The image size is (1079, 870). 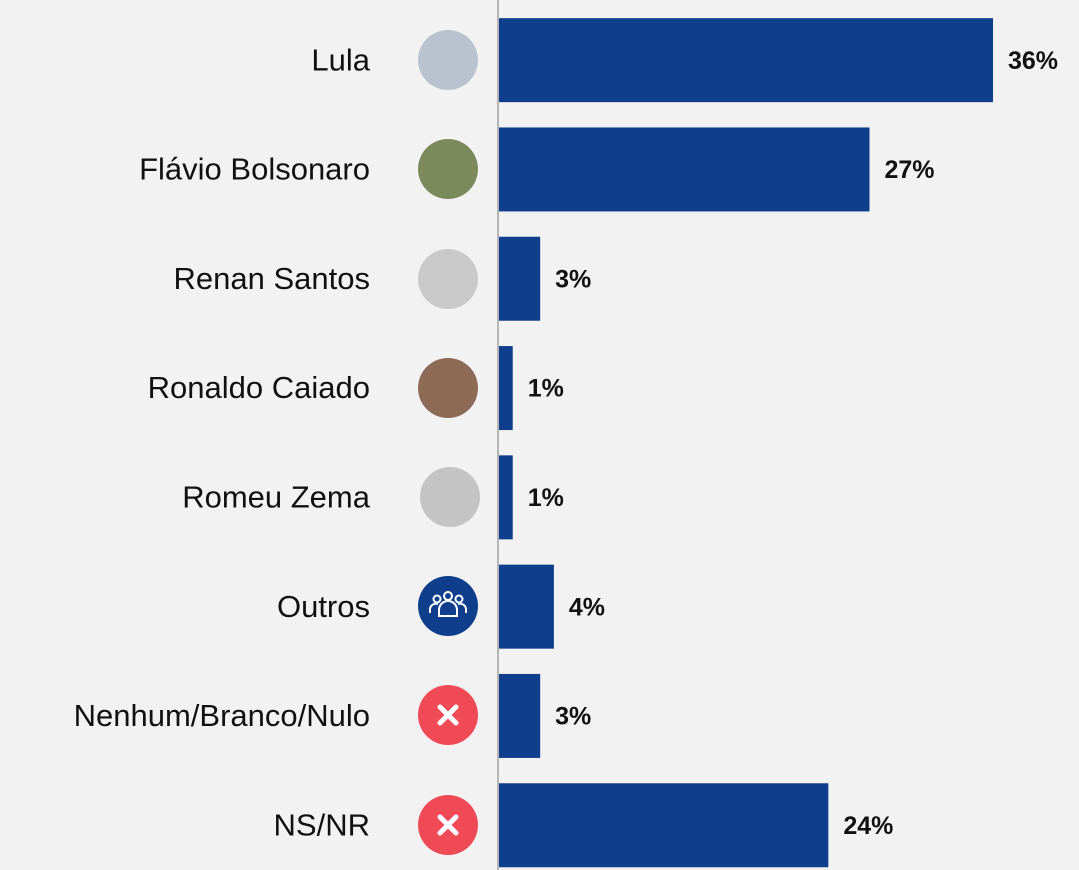 What do you see at coordinates (1033, 61) in the screenshot?
I see `value-label: 36%` at bounding box center [1033, 61].